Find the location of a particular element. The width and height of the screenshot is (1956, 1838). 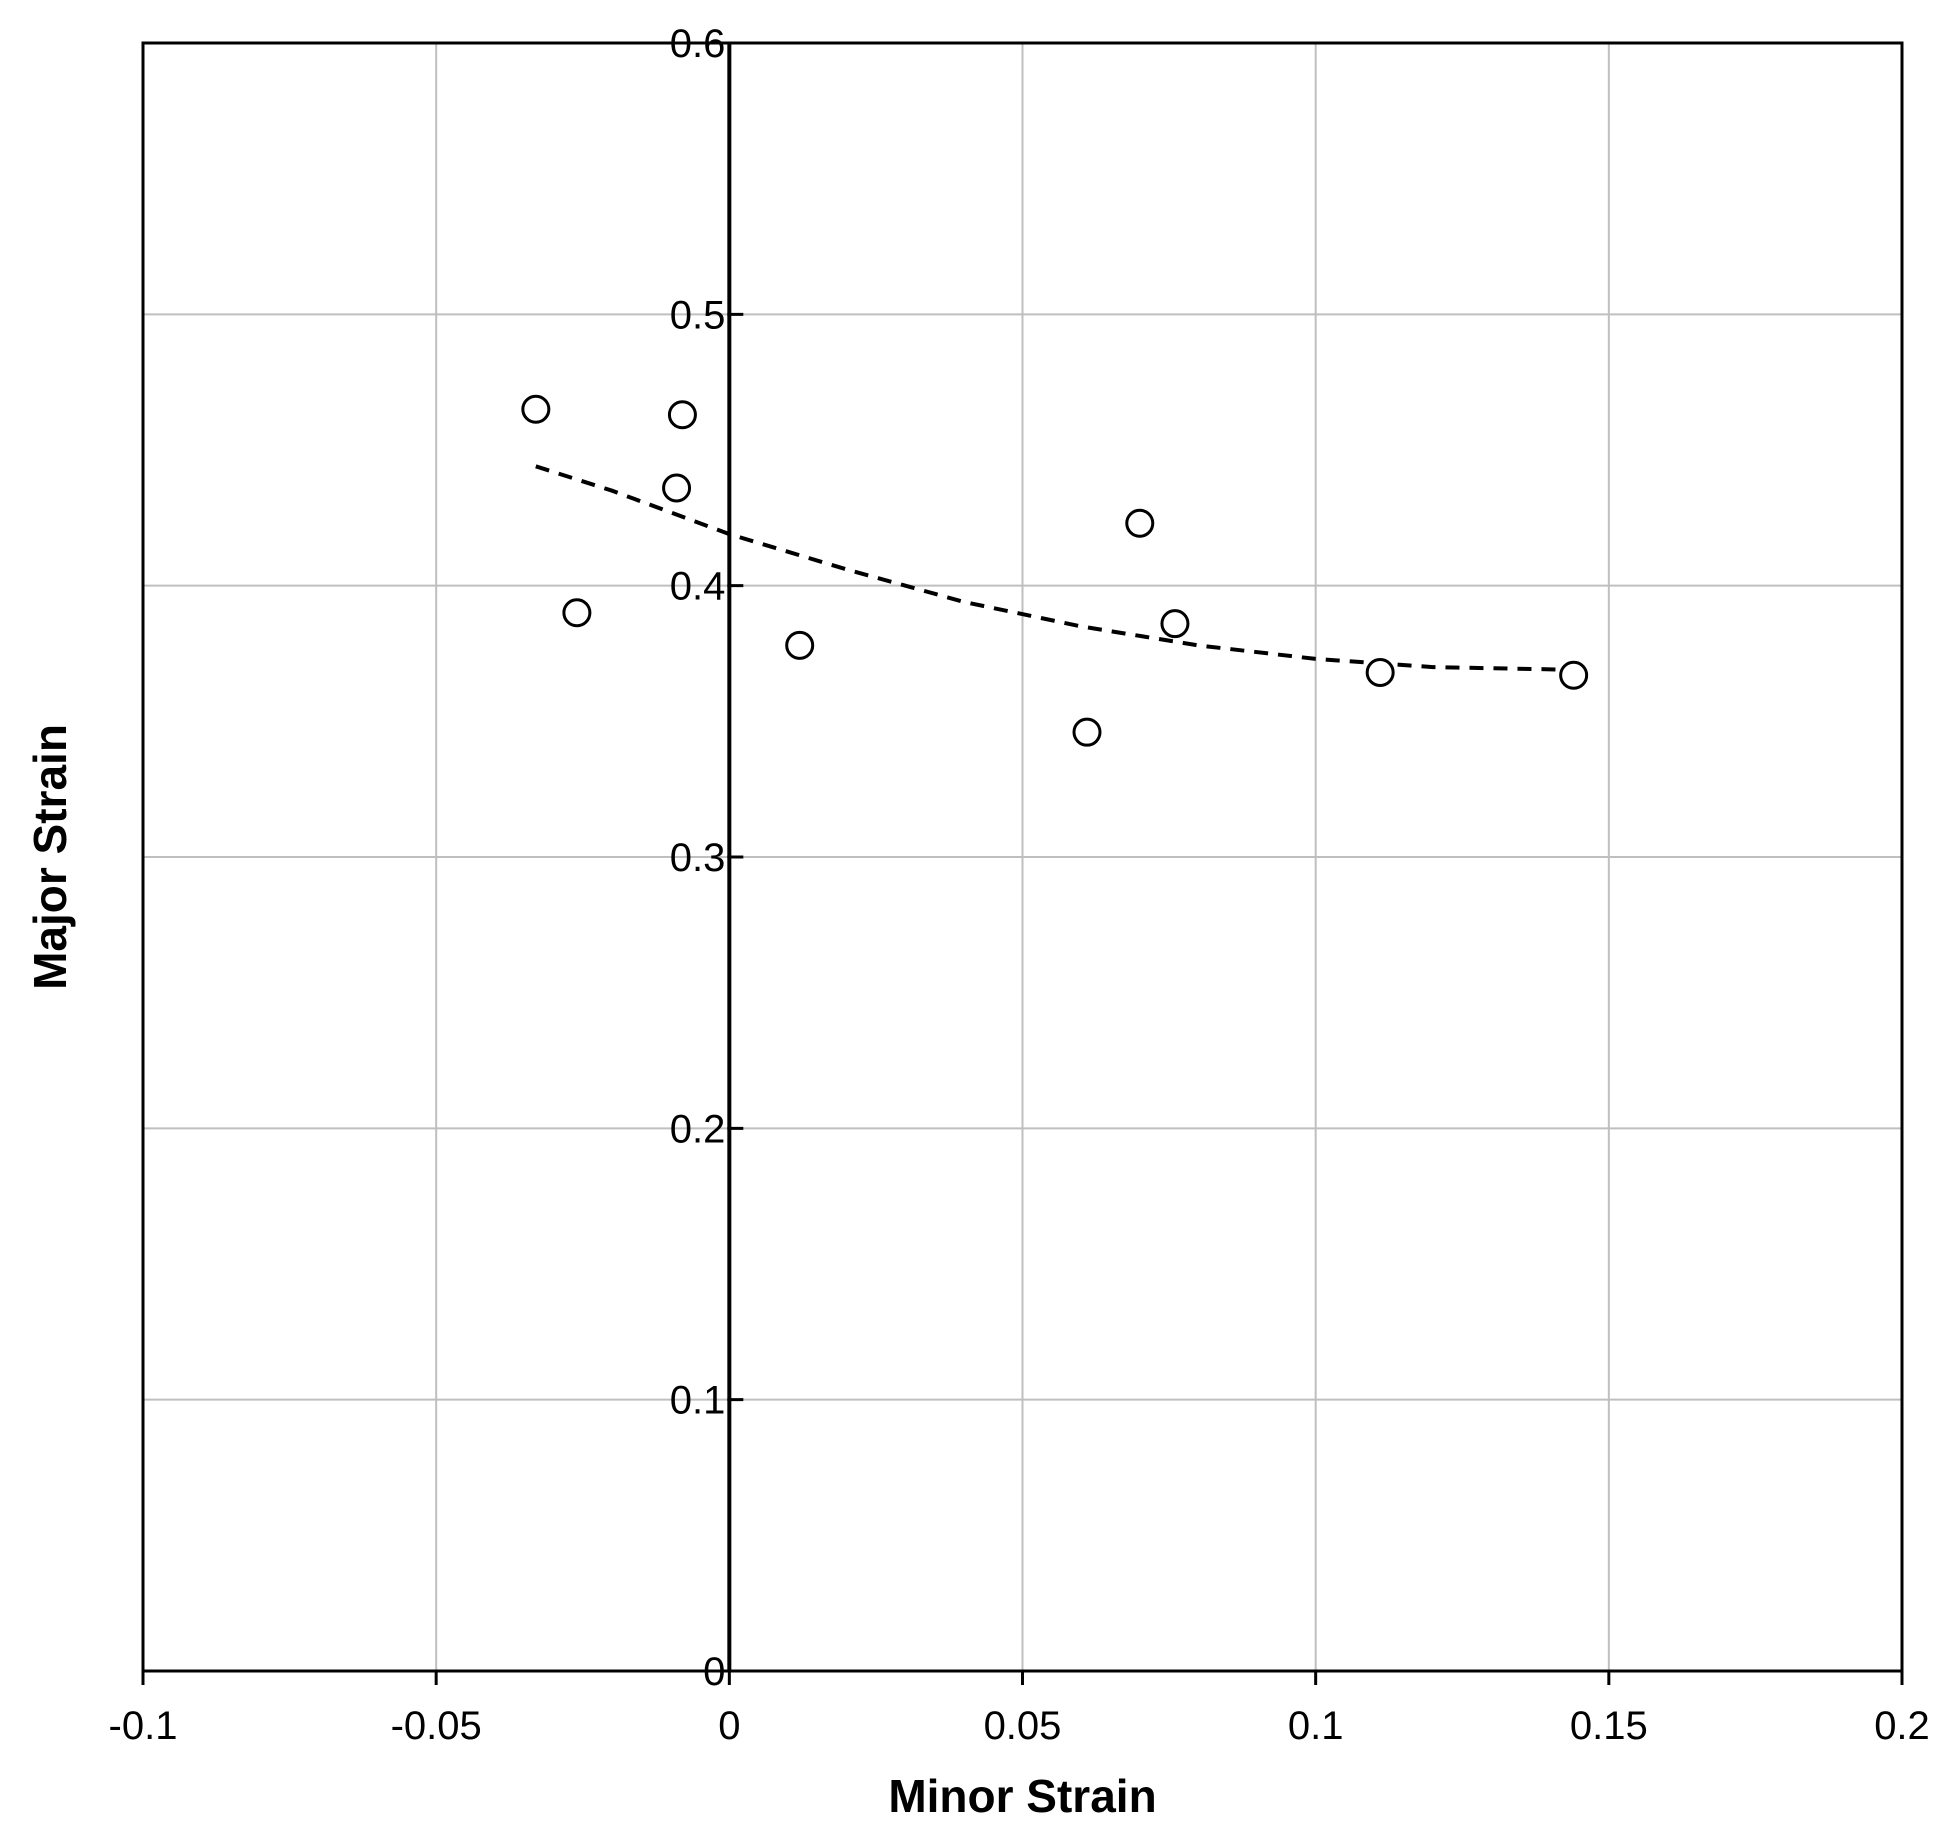

x-tick-label: 0.1 is located at coordinates (1316, 1726).